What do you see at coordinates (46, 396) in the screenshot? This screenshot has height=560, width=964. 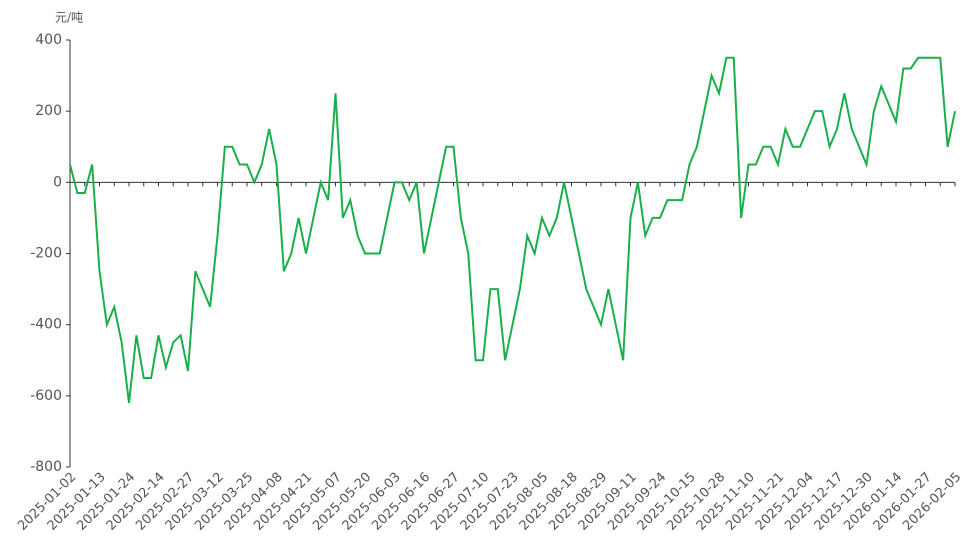 I see `y-tick-label: -600` at bounding box center [46, 396].